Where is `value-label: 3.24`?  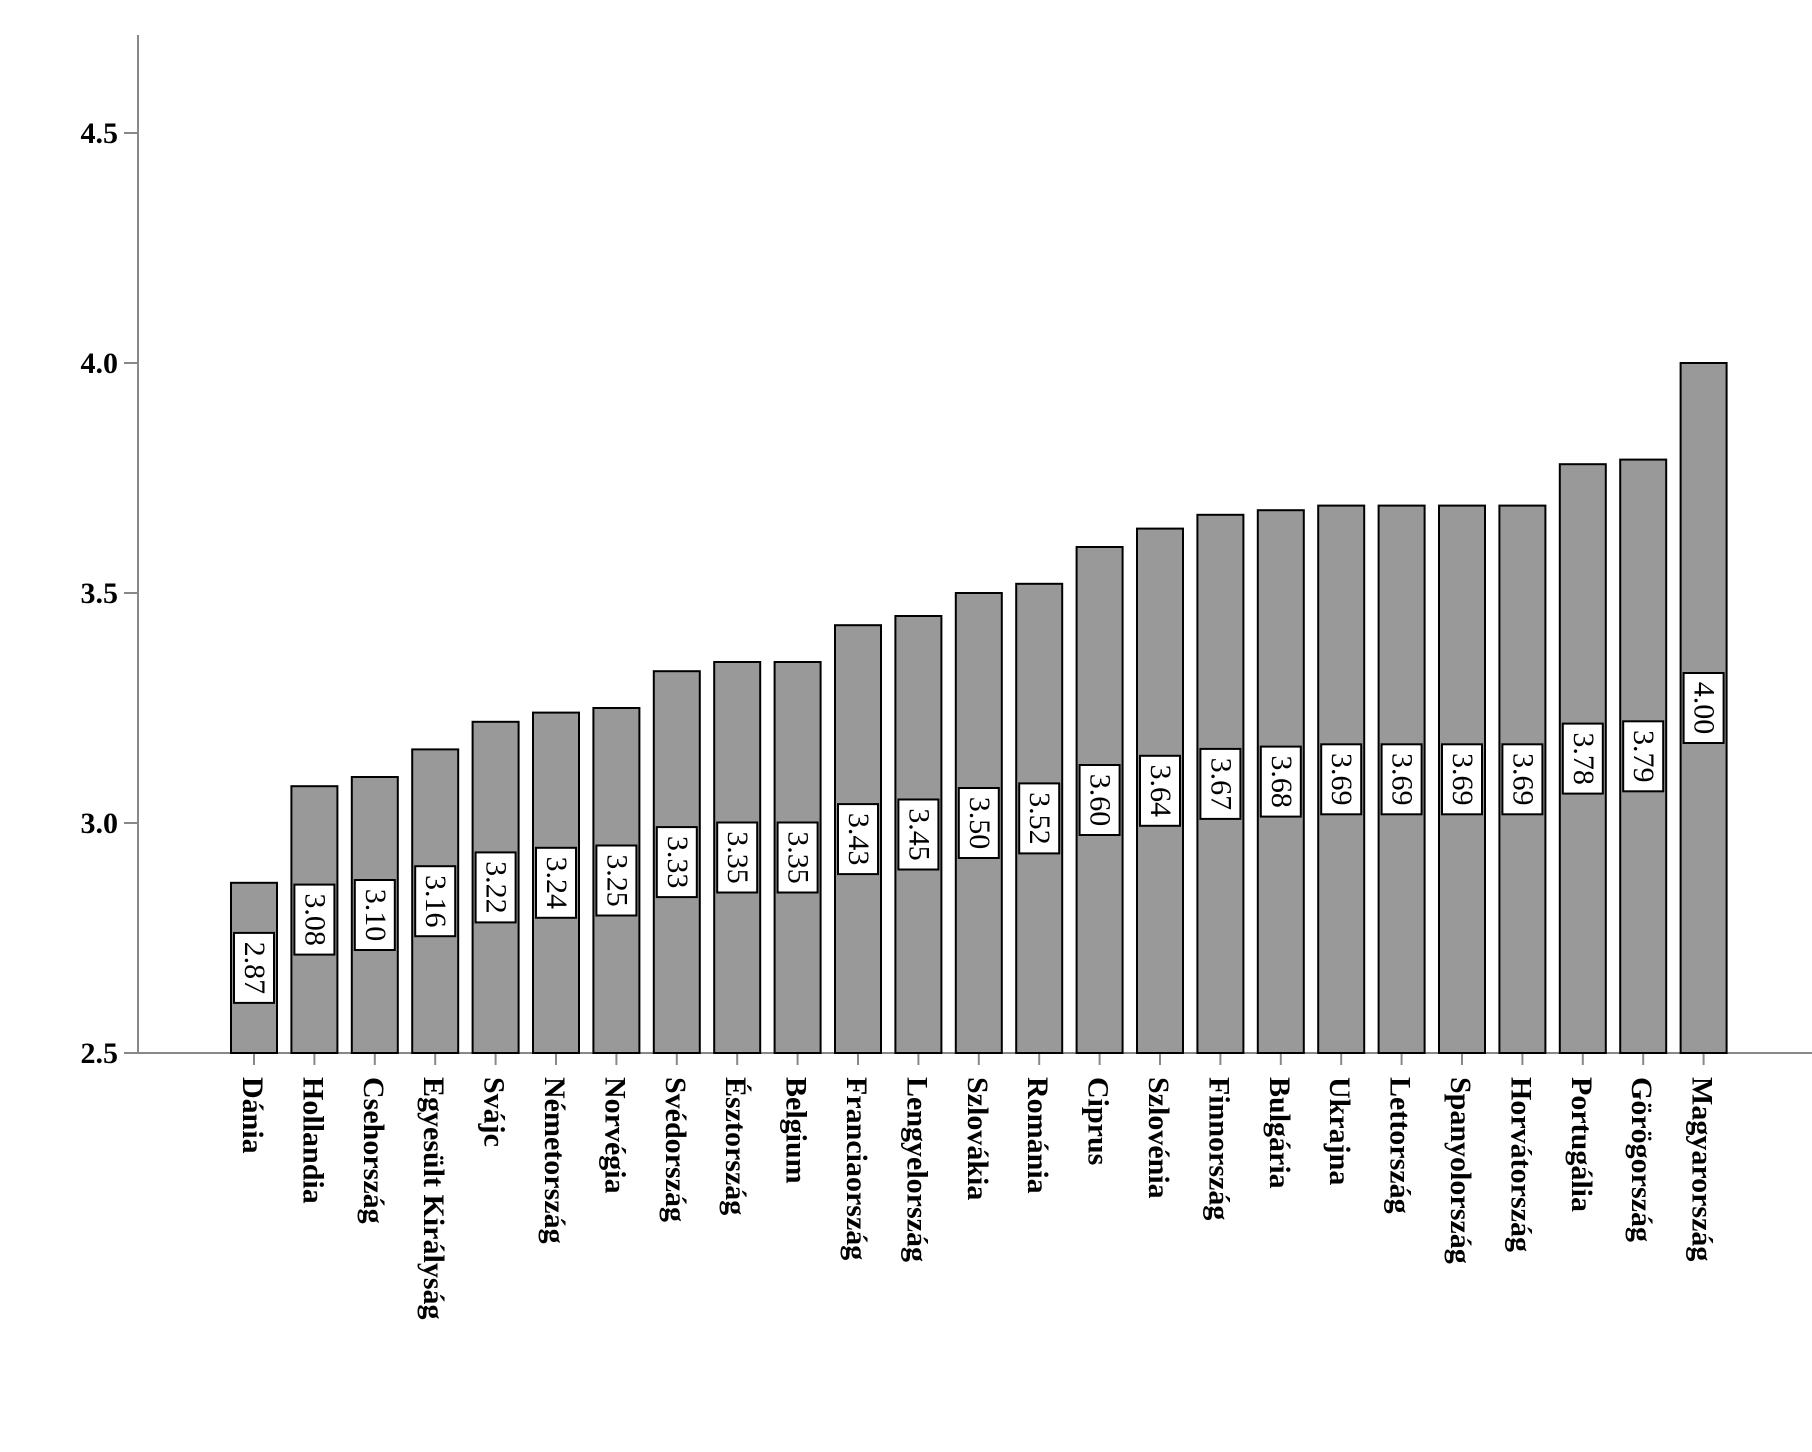
value-label: 3.24 is located at coordinates (556, 883).